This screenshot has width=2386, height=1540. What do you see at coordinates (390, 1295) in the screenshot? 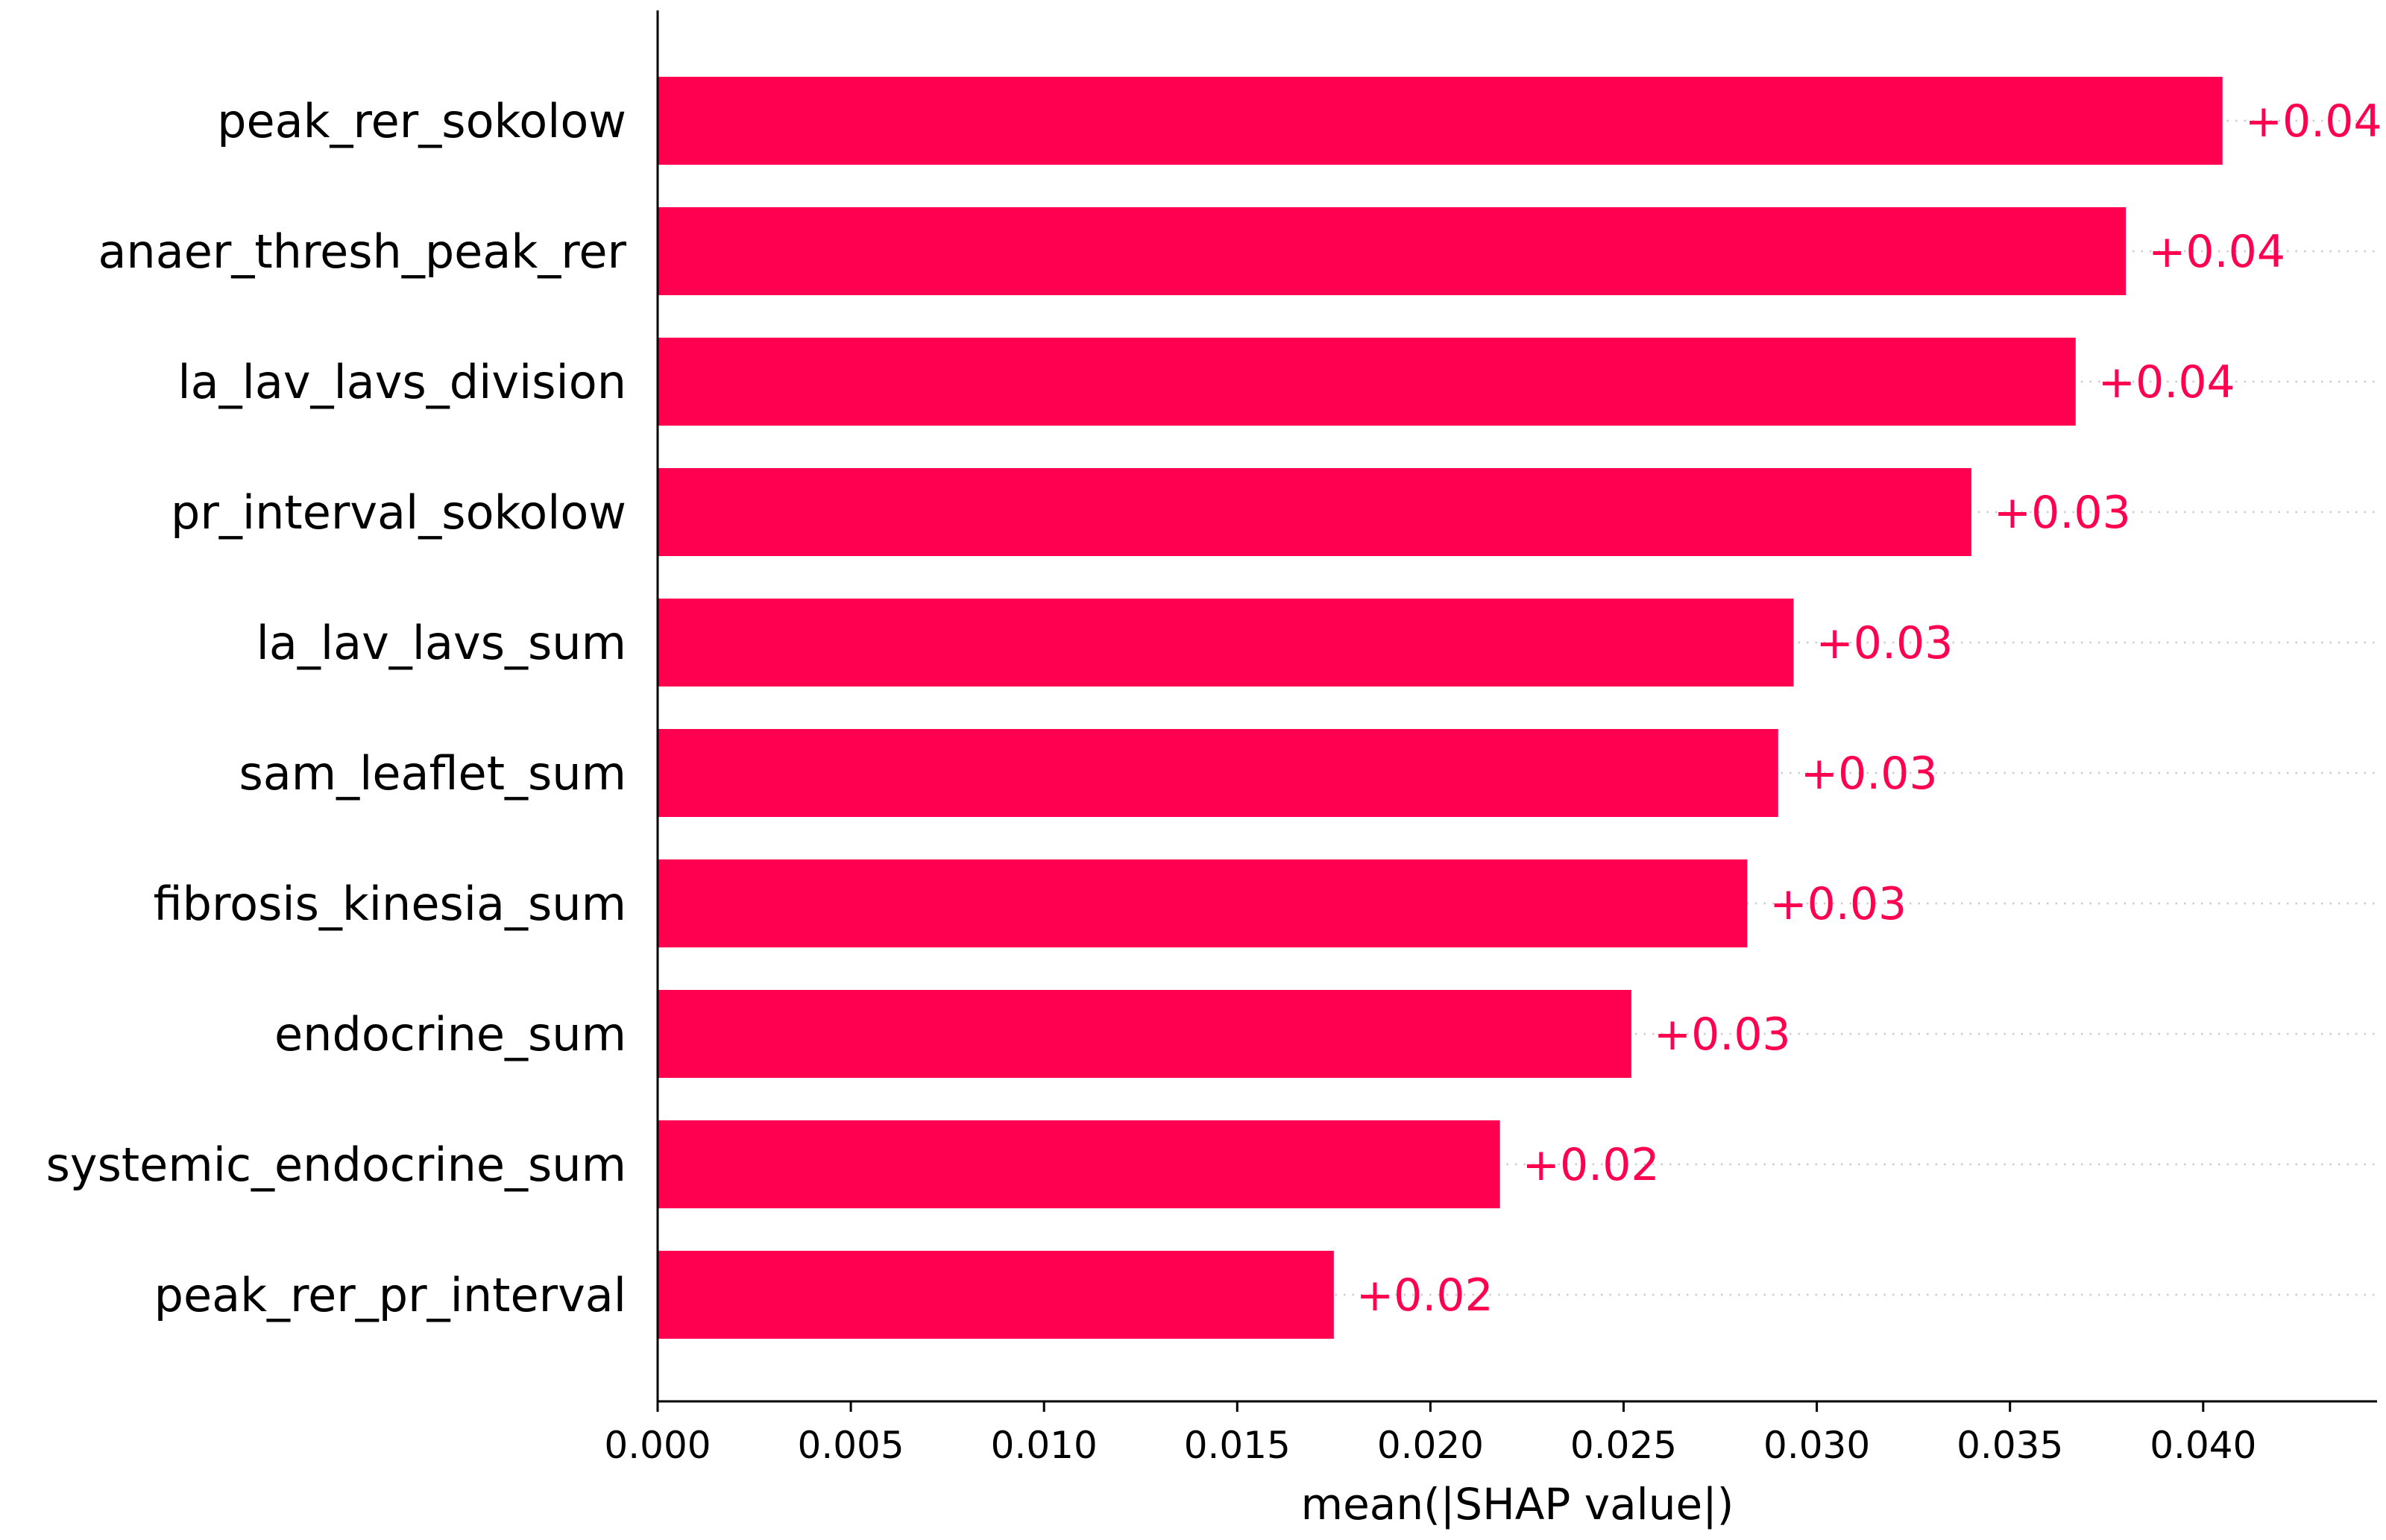
I see `category-label: peak_rer_pr_interval` at bounding box center [390, 1295].